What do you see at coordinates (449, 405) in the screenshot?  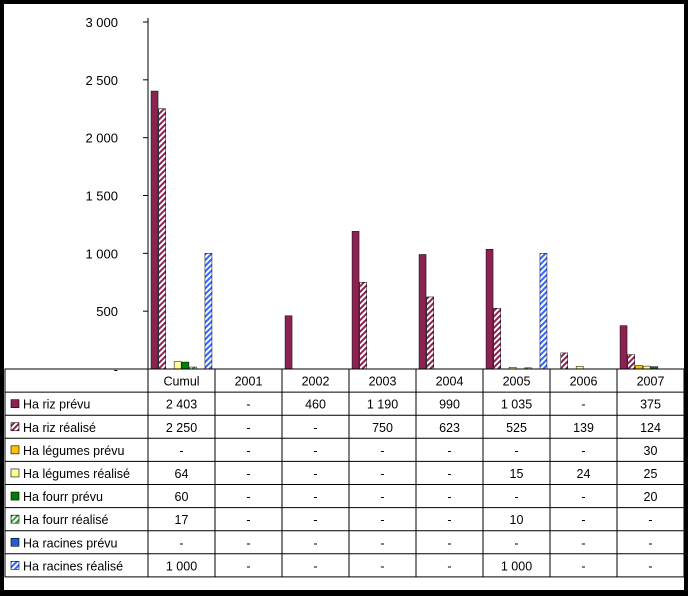 I see `data-table-cell: 990` at bounding box center [449, 405].